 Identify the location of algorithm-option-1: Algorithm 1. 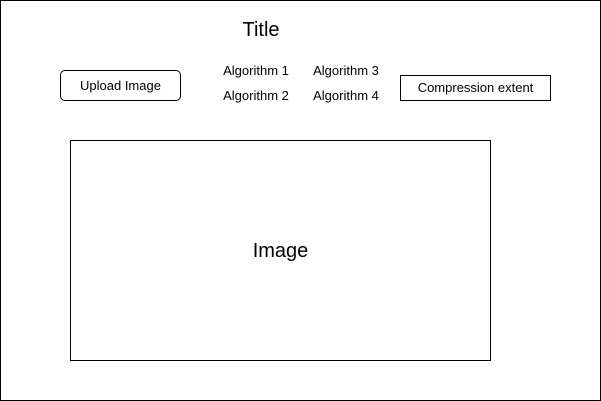
(256, 70).